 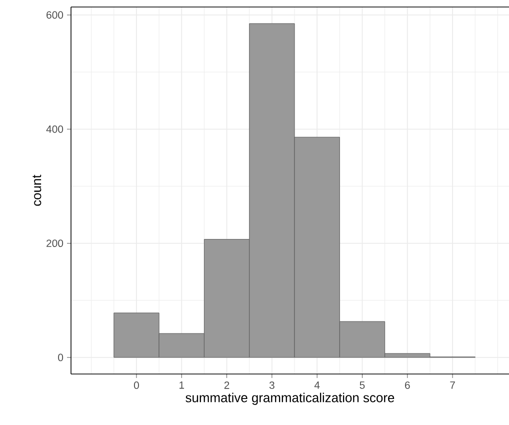 I want to click on y-tick-label: 600, so click(x=55, y=15).